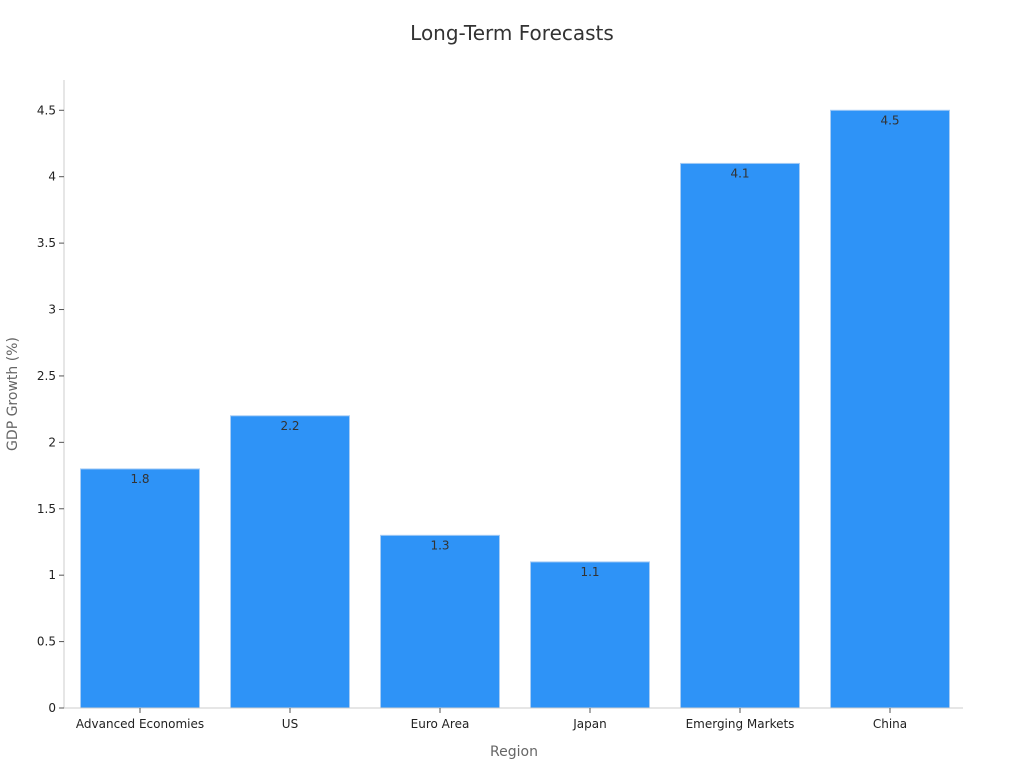 The height and width of the screenshot is (768, 1024). Describe the element at coordinates (52, 310) in the screenshot. I see `y-tick-label: 3` at that location.